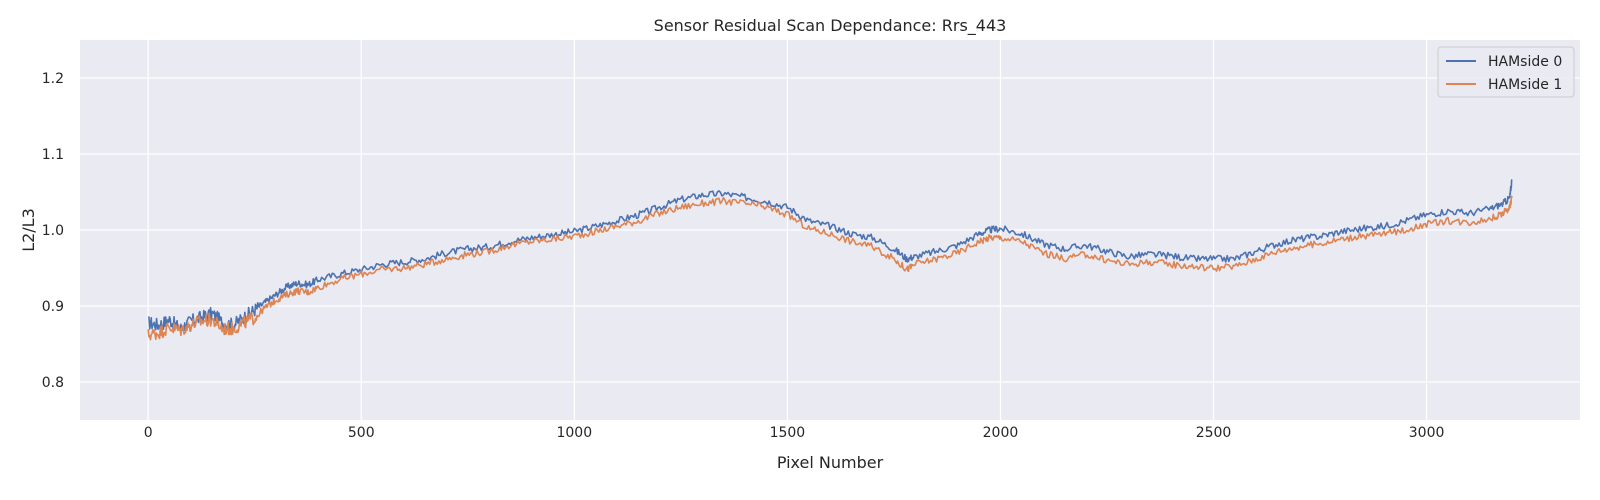 The width and height of the screenshot is (1600, 500). What do you see at coordinates (830, 462) in the screenshot?
I see `x-axis-label: Pixel Number` at bounding box center [830, 462].